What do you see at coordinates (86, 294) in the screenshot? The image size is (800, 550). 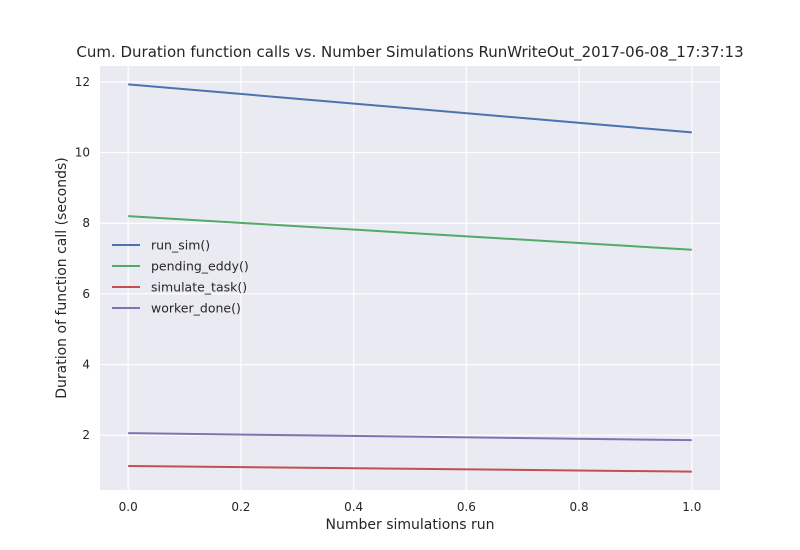 I see `y-tick-label: 6` at bounding box center [86, 294].